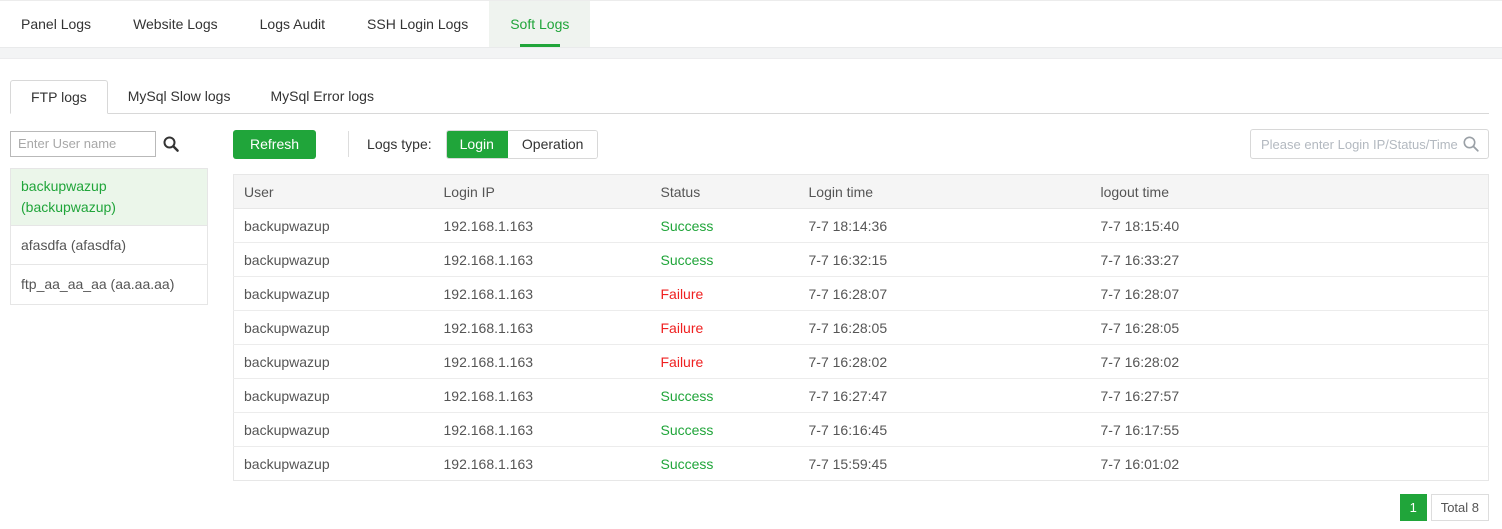 The image size is (1502, 529). Describe the element at coordinates (861, 507) in the screenshot. I see `pagination: 1 Total 8` at that location.